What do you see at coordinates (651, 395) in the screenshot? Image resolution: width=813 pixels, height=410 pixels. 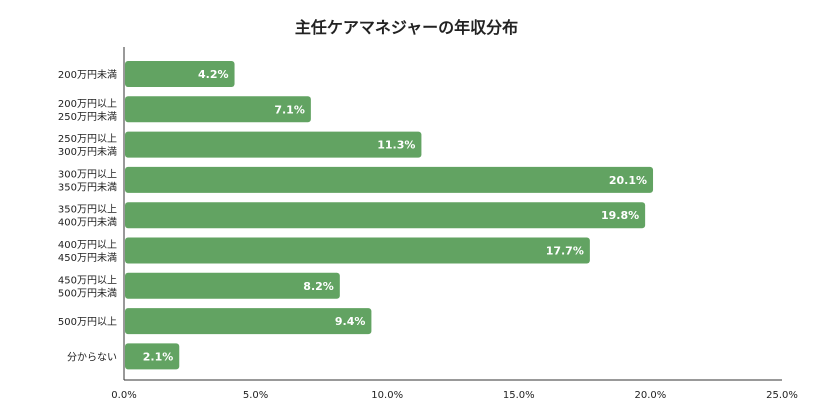 I see `x-tick-label: 20.0%` at bounding box center [651, 395].